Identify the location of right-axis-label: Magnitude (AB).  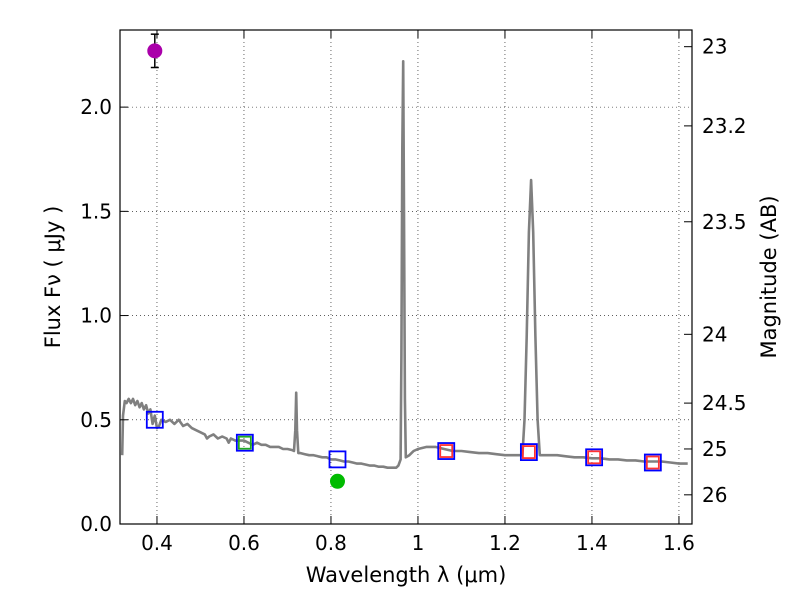
(769, 276).